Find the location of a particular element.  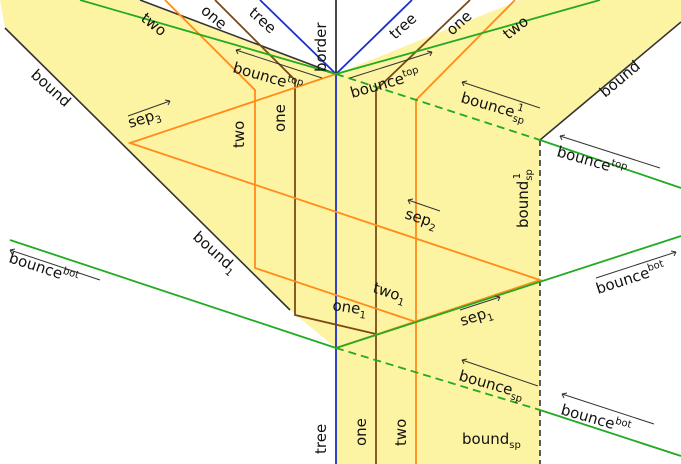

arrow-bounce-sp1 is located at coordinates (501, 94).